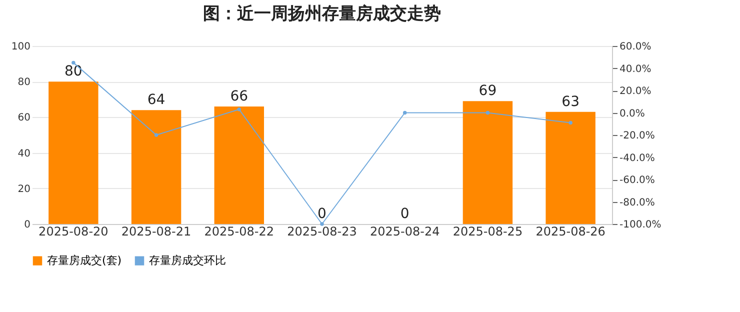 The width and height of the screenshot is (740, 312). What do you see at coordinates (636, 91) in the screenshot?
I see `y2-tick-label: 20.0%` at bounding box center [636, 91].